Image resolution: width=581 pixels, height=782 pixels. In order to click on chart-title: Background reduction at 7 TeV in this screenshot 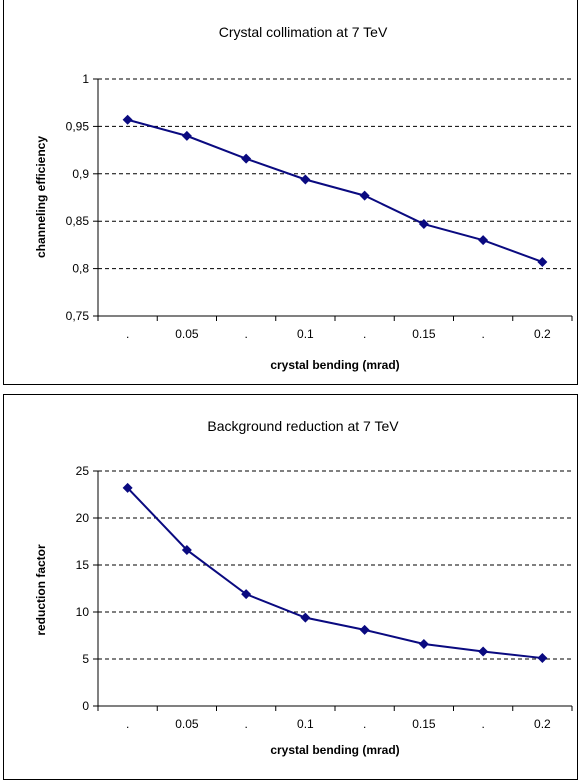, I will do `click(303, 426)`.